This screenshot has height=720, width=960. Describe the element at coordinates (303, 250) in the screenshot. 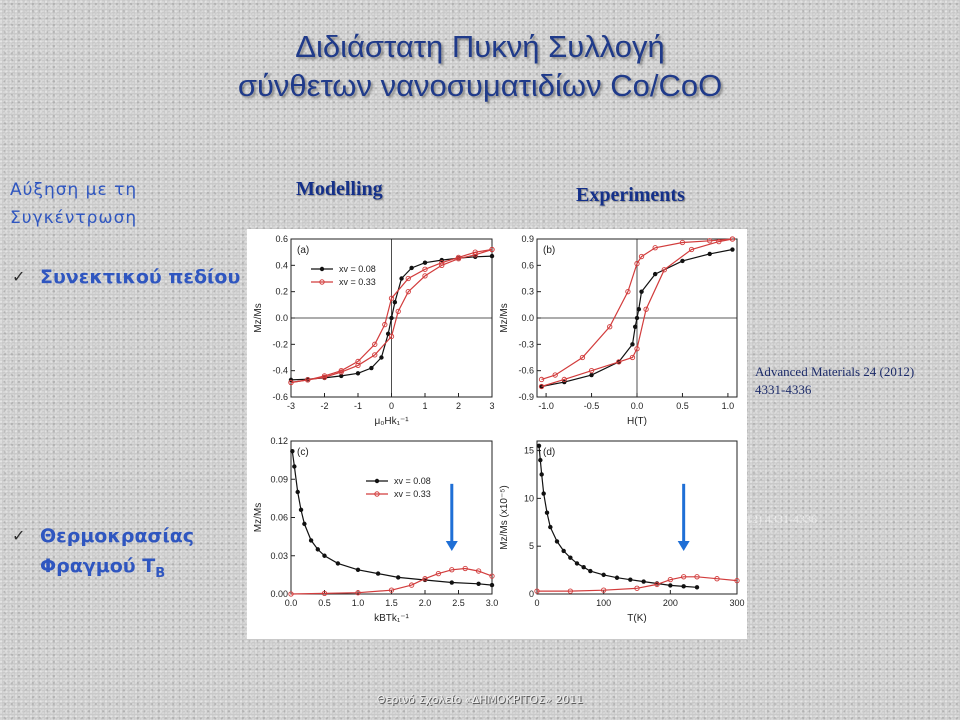

I see `panel-label: (a)` at that location.